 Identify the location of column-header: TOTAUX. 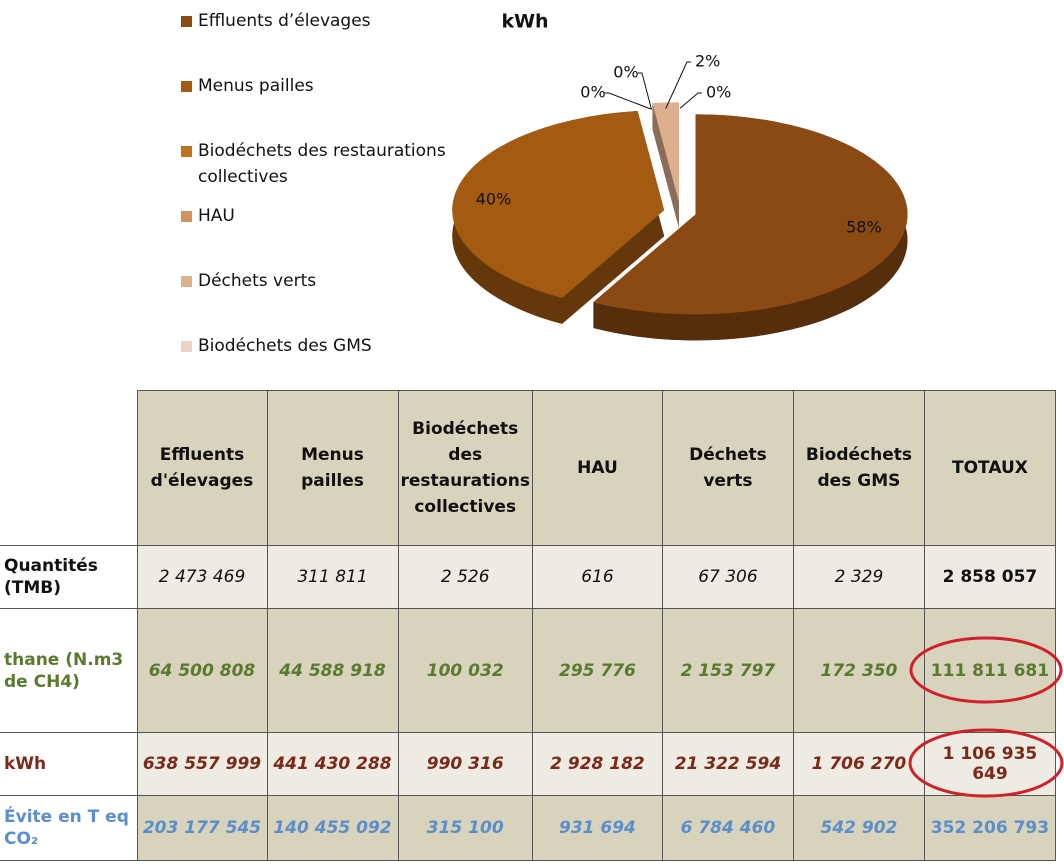
(989, 468).